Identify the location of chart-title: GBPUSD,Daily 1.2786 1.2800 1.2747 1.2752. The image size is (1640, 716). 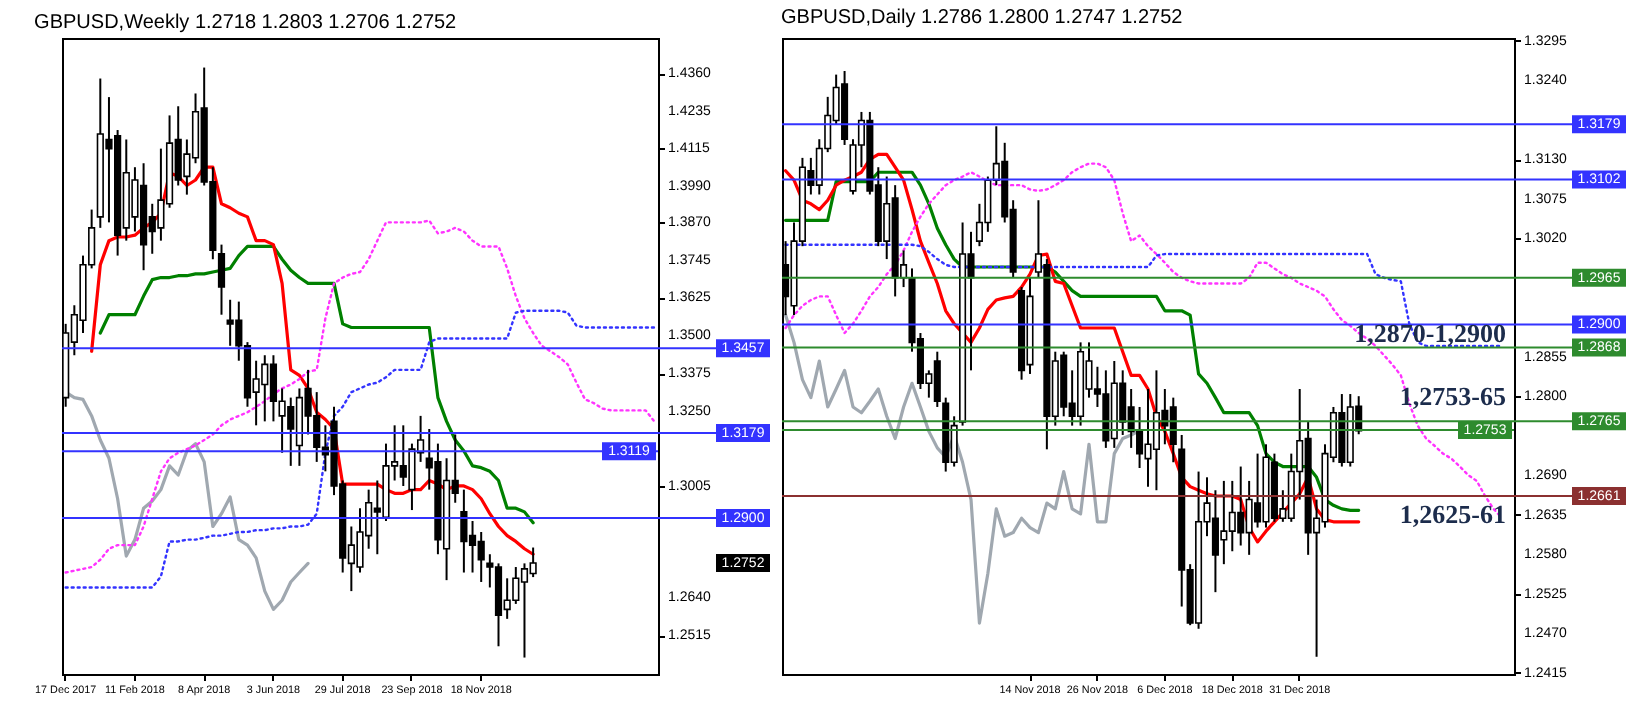
(982, 17).